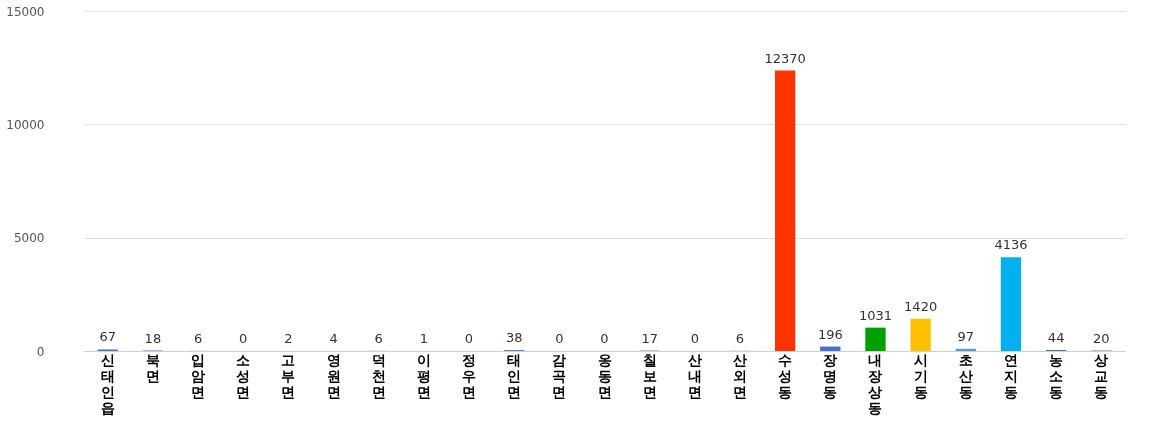  What do you see at coordinates (649, 338) in the screenshot?
I see `data-label: 17` at bounding box center [649, 338].